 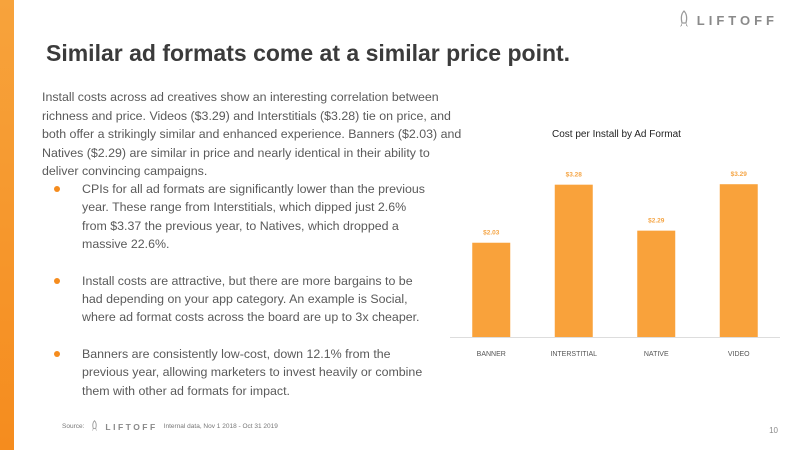 What do you see at coordinates (573, 260) in the screenshot?
I see `bar-interstitial` at bounding box center [573, 260].